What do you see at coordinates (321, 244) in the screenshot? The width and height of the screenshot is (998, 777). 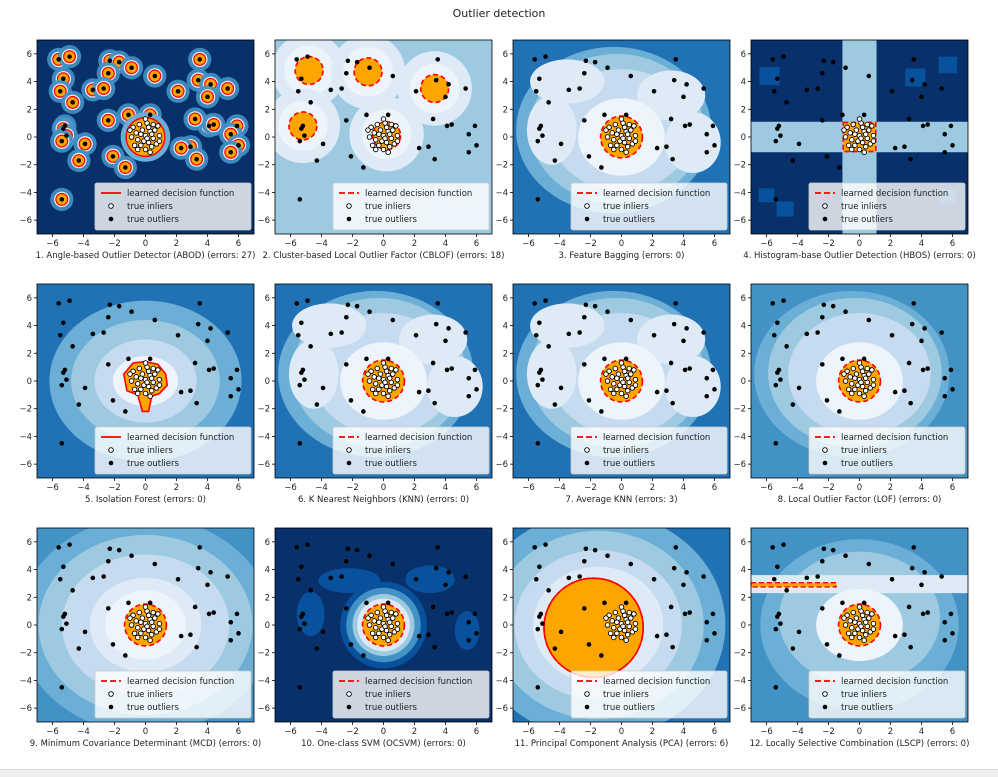 I see `x-tick-label: −4` at bounding box center [321, 244].